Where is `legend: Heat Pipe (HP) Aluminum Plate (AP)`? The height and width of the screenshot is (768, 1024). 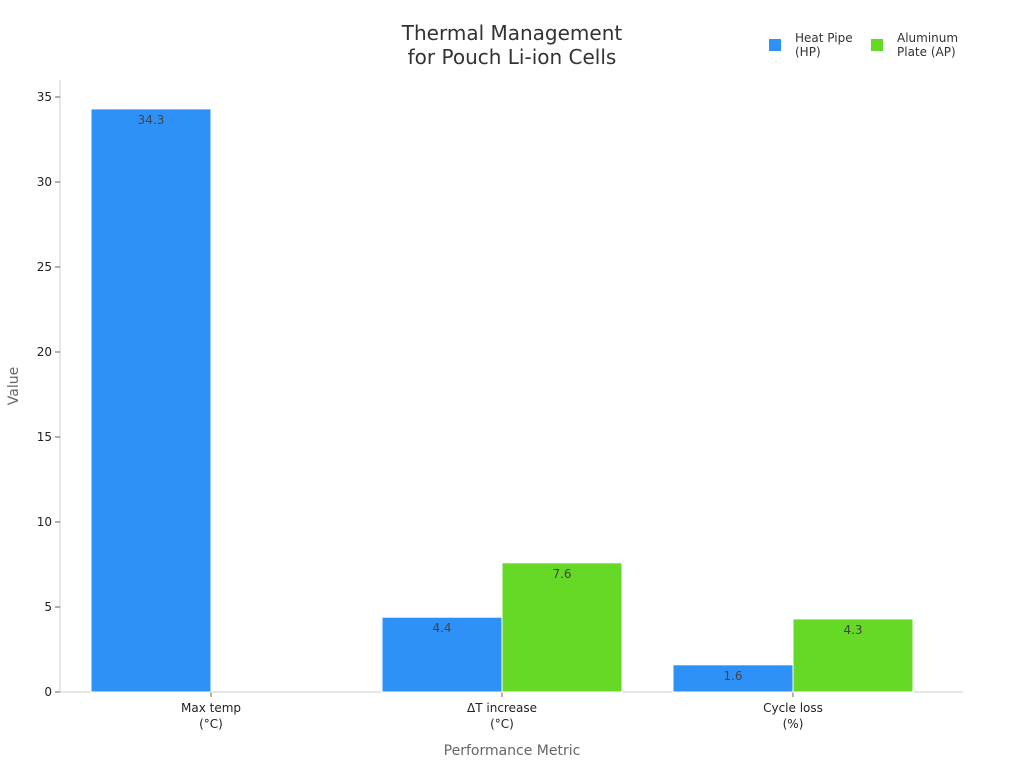 legend: Heat Pipe (HP) Aluminum Plate (AP) is located at coordinates (863, 45).